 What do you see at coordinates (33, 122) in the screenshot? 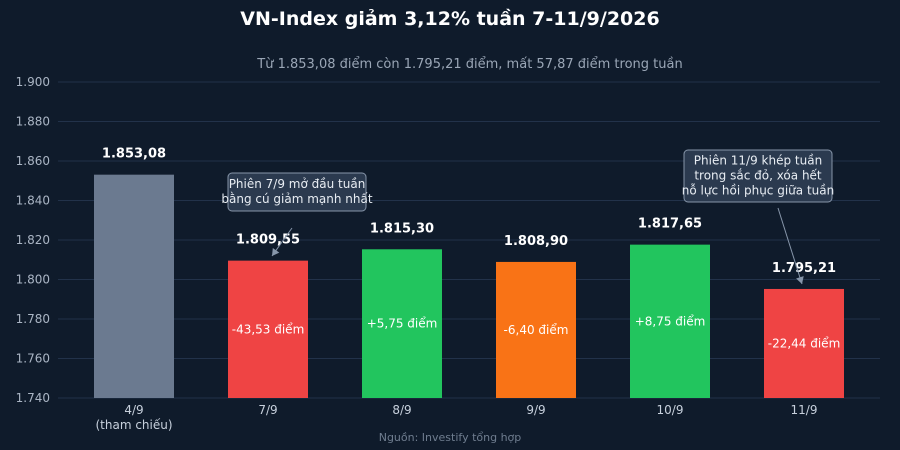
I see `y-tick-label: 1.880` at bounding box center [33, 122].